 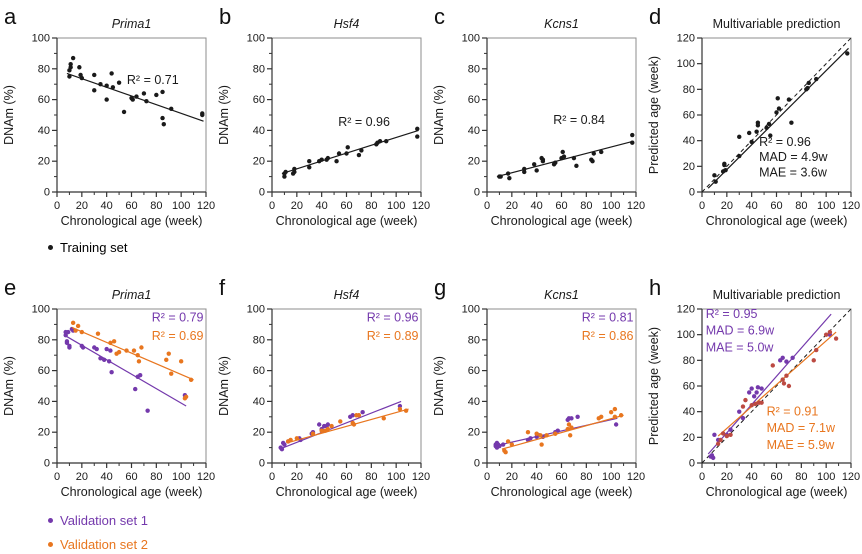 I want to click on panel-letter: h, so click(x=655, y=287).